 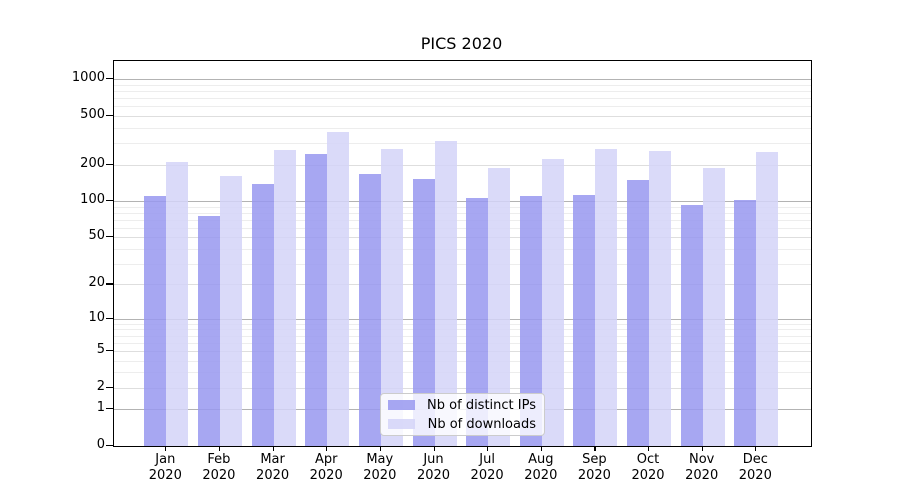 What do you see at coordinates (745, 323) in the screenshot?
I see `bar-distinct-ips-dec` at bounding box center [745, 323].